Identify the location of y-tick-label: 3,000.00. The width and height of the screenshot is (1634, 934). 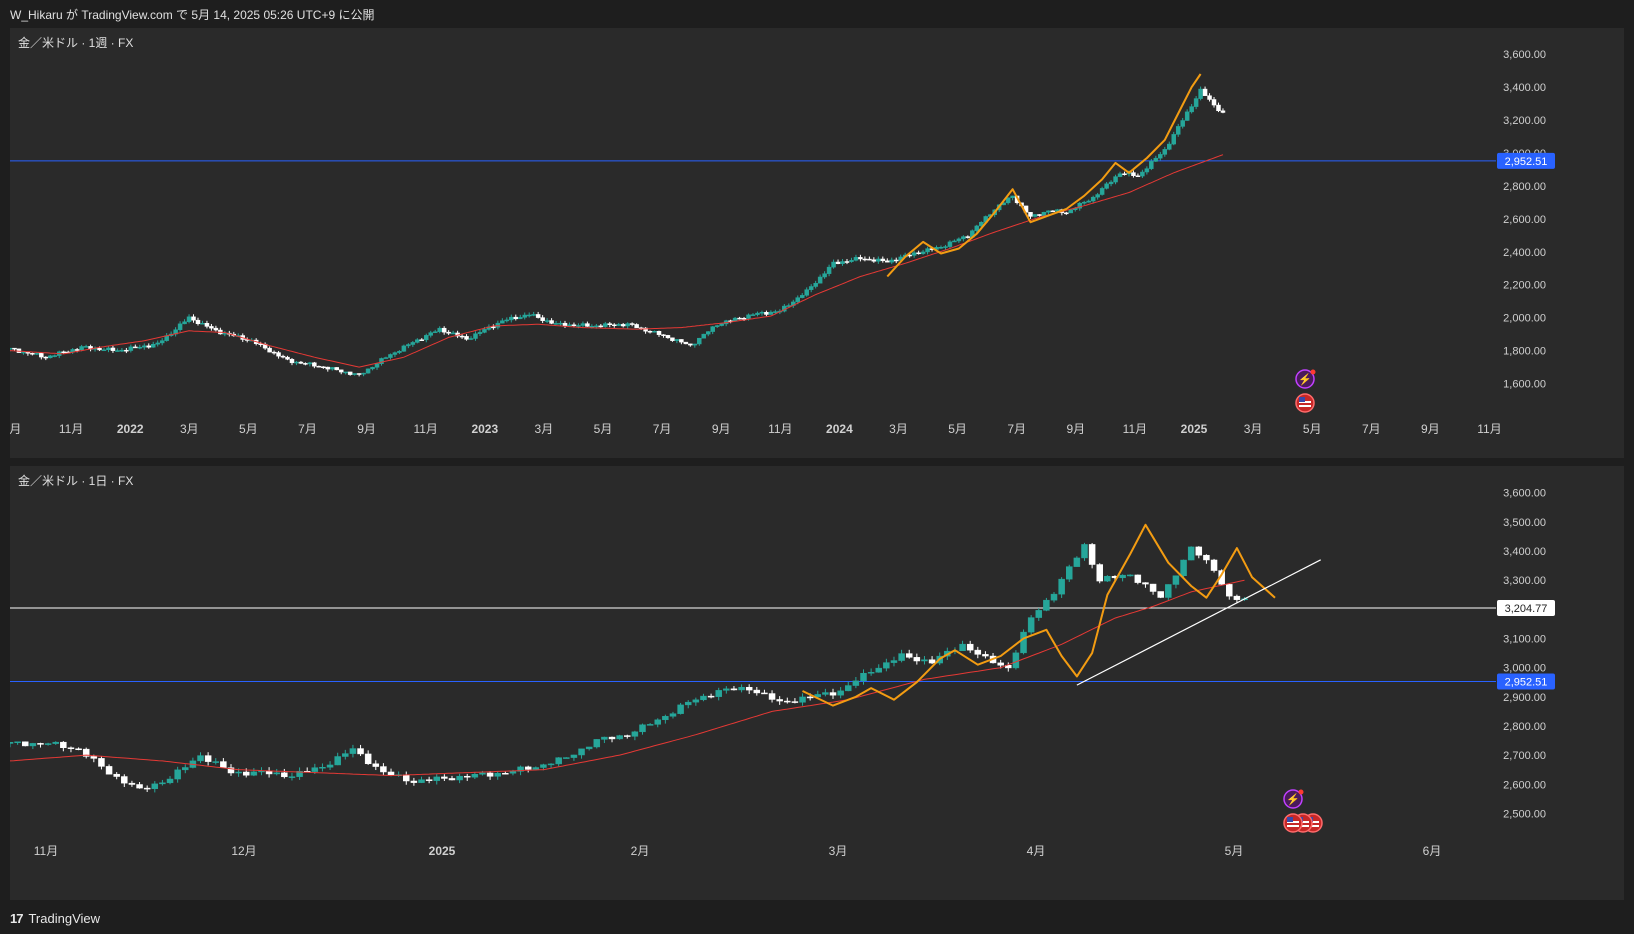
(1524, 669).